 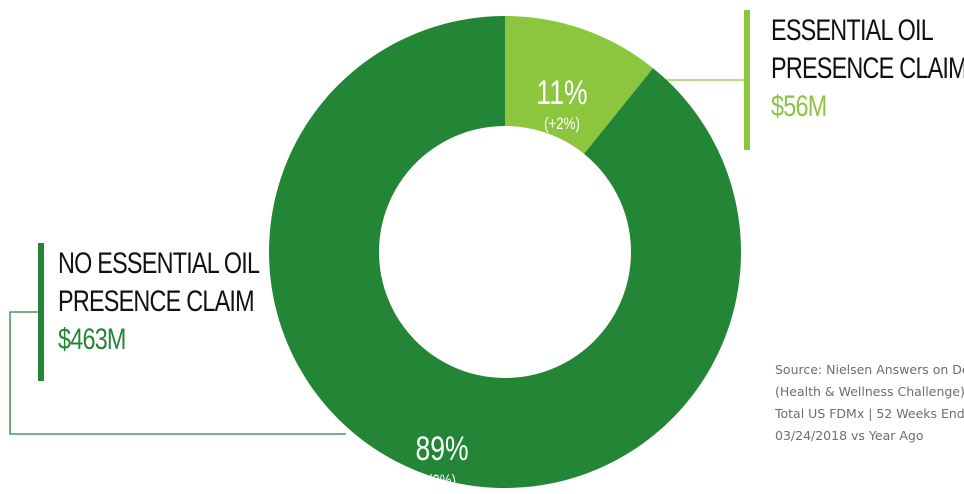 I want to click on label-title-line1: NO ESSENTIAL OIL, so click(x=159, y=263).